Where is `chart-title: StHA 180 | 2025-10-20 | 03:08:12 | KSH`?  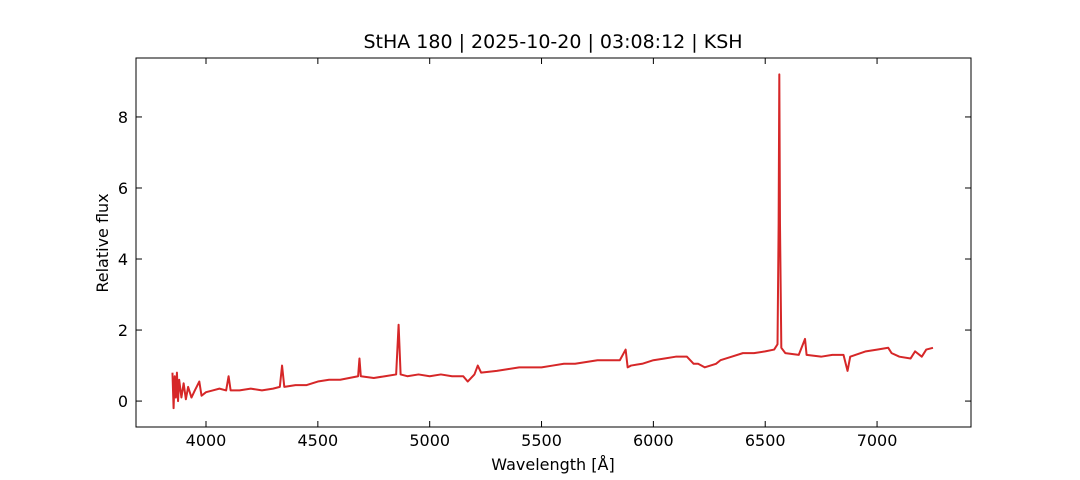
chart-title: StHA 180 | 2025-10-20 | 03:08:12 | KSH is located at coordinates (552, 42).